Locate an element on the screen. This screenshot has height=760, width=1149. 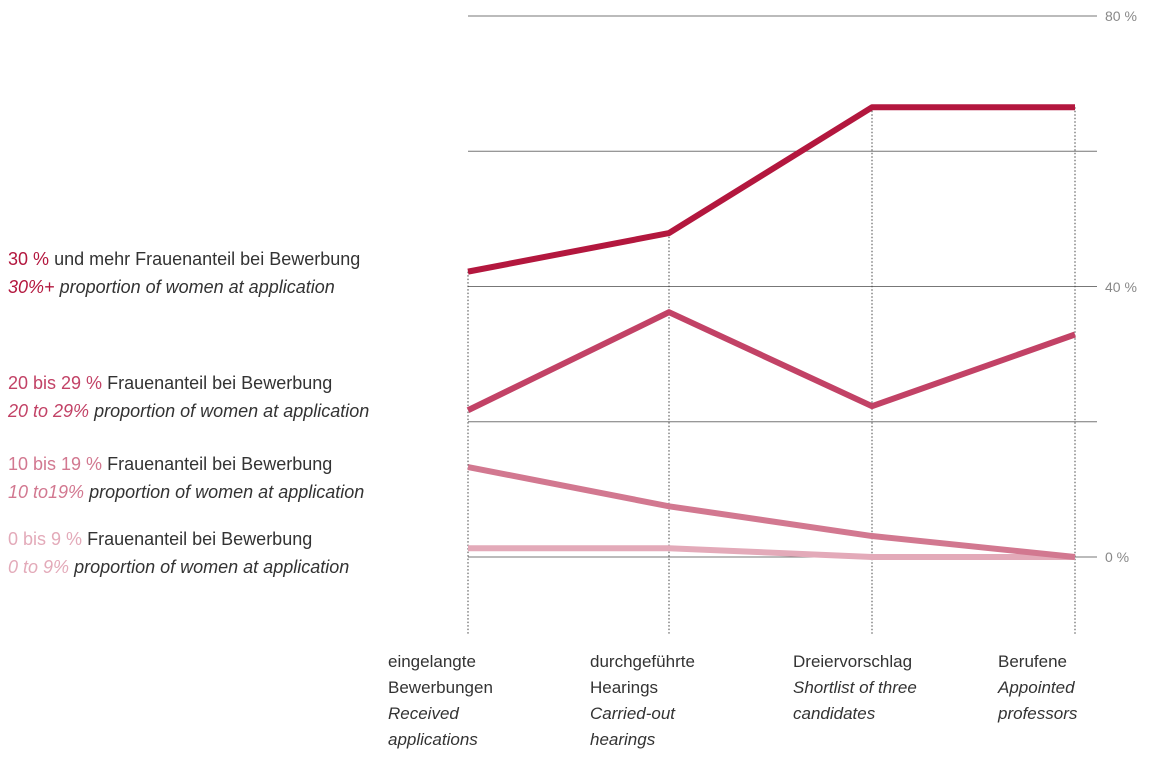
x-label-en: Received applications is located at coordinates (444, 727).